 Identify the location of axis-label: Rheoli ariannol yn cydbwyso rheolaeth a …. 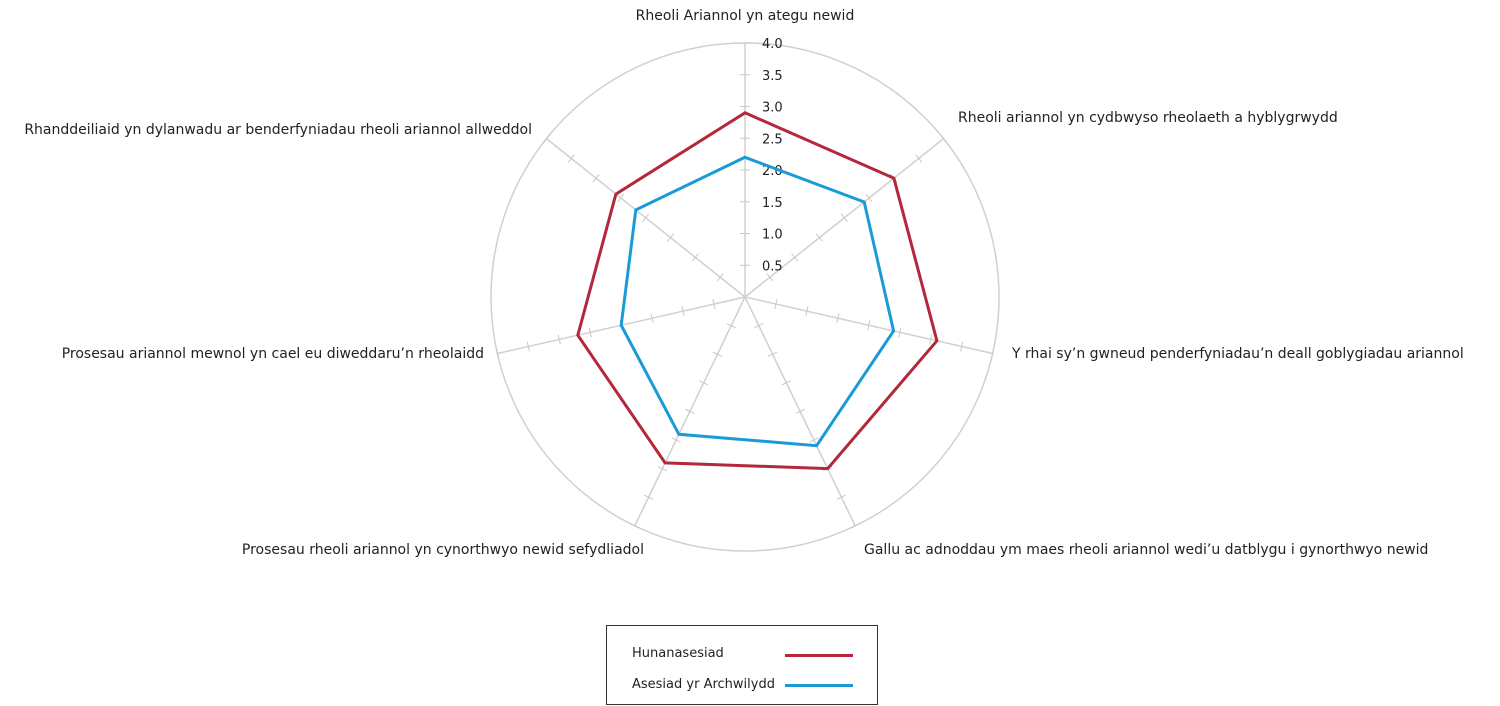
(1148, 118).